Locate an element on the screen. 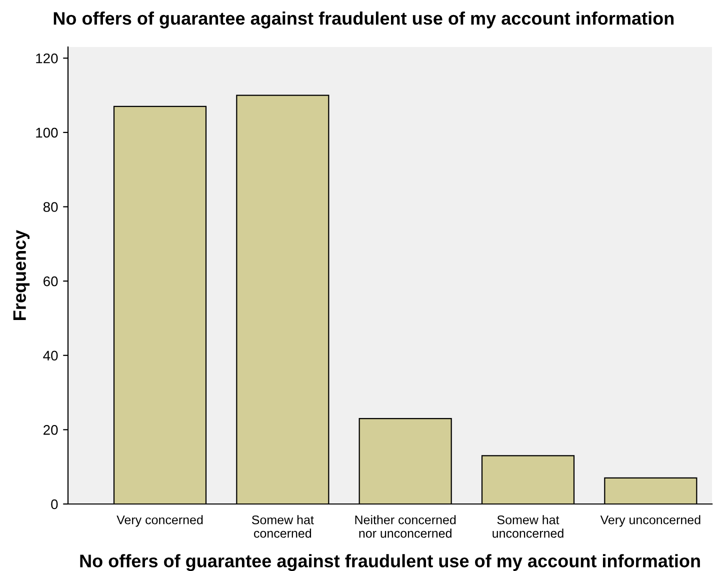  y-tick-label: 120 is located at coordinates (47, 58).